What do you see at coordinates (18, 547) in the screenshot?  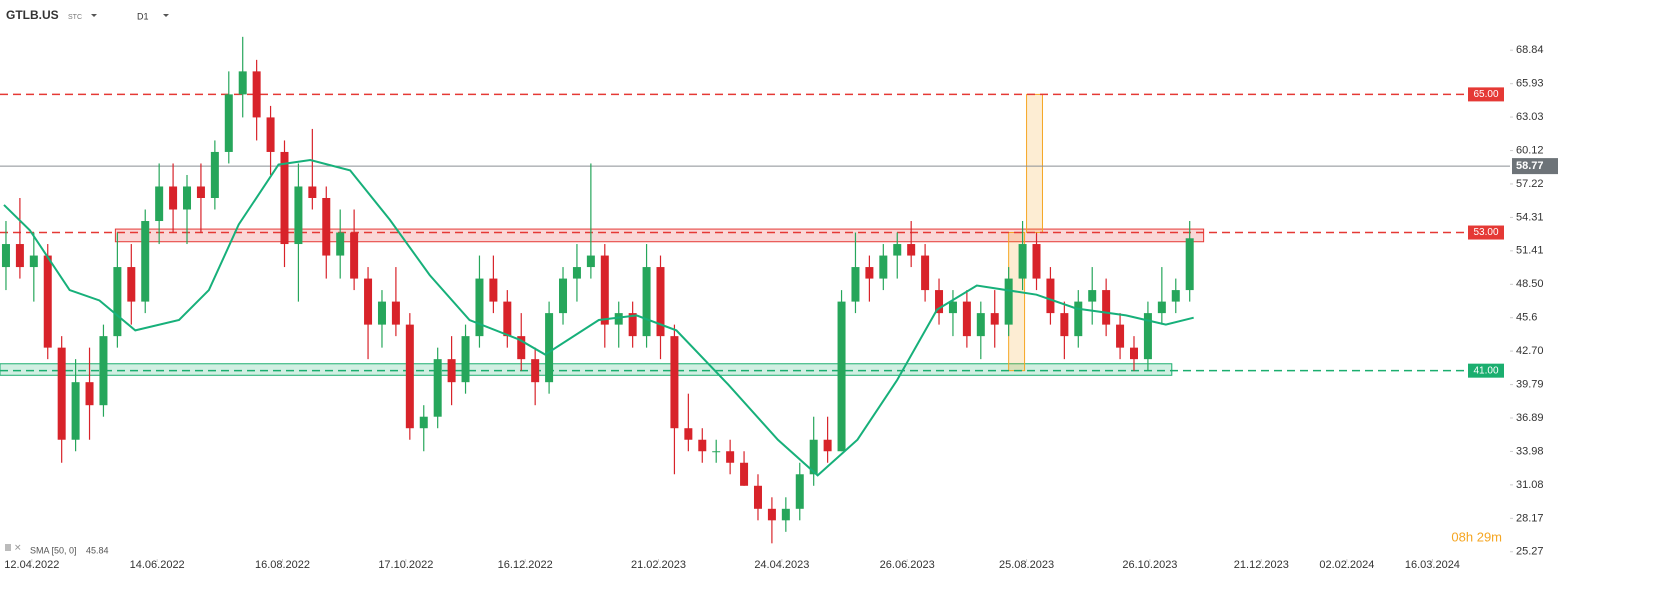 I see `legend-close: ✕` at bounding box center [18, 547].